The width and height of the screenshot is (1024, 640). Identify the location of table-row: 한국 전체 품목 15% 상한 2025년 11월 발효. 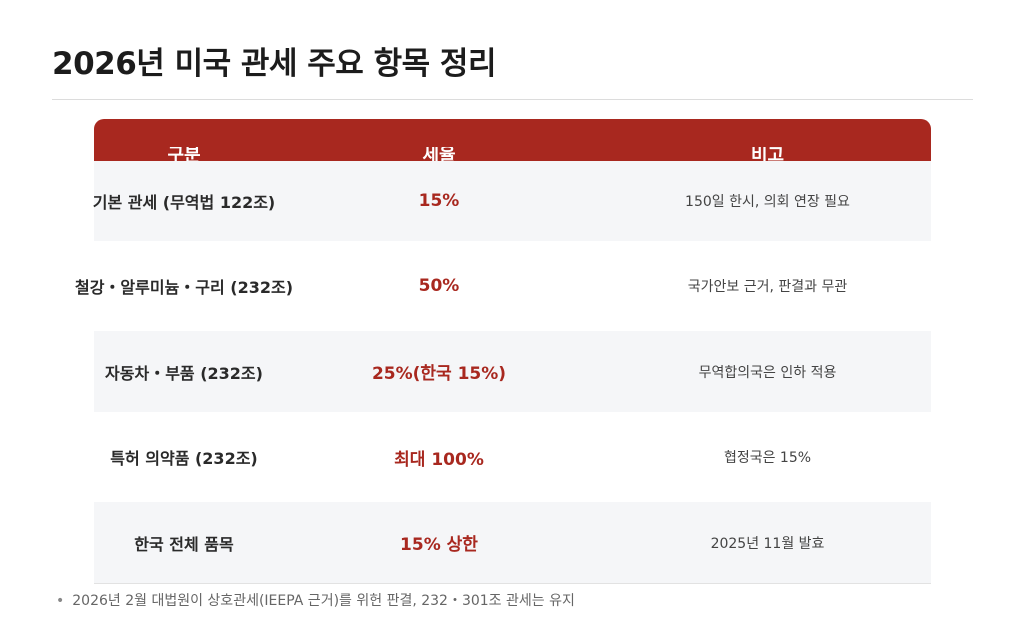
(512, 543).